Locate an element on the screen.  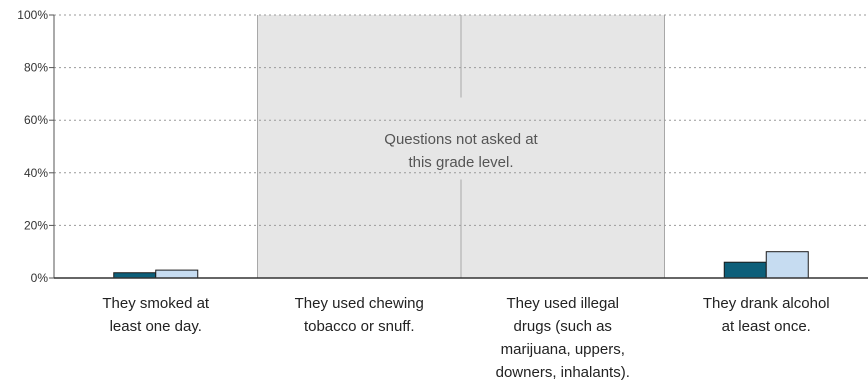
bars is located at coordinates (461, 265).